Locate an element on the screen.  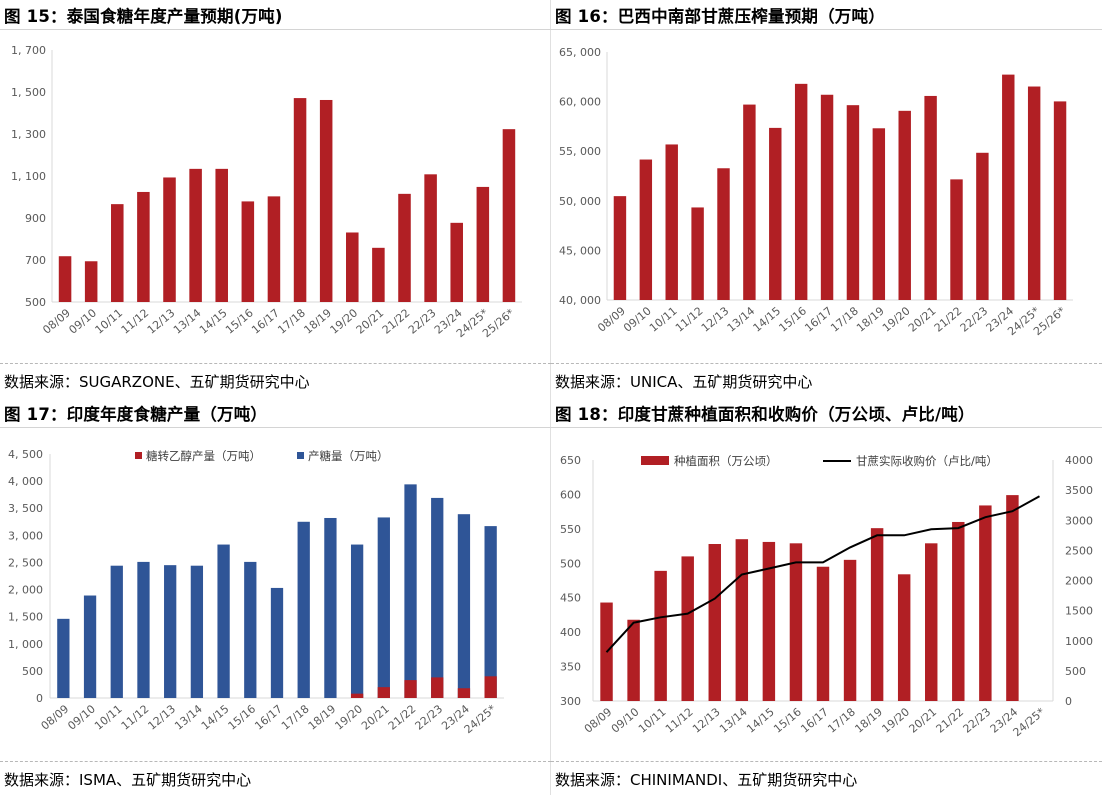
x-tick-label: 12/13 is located at coordinates (161, 717).